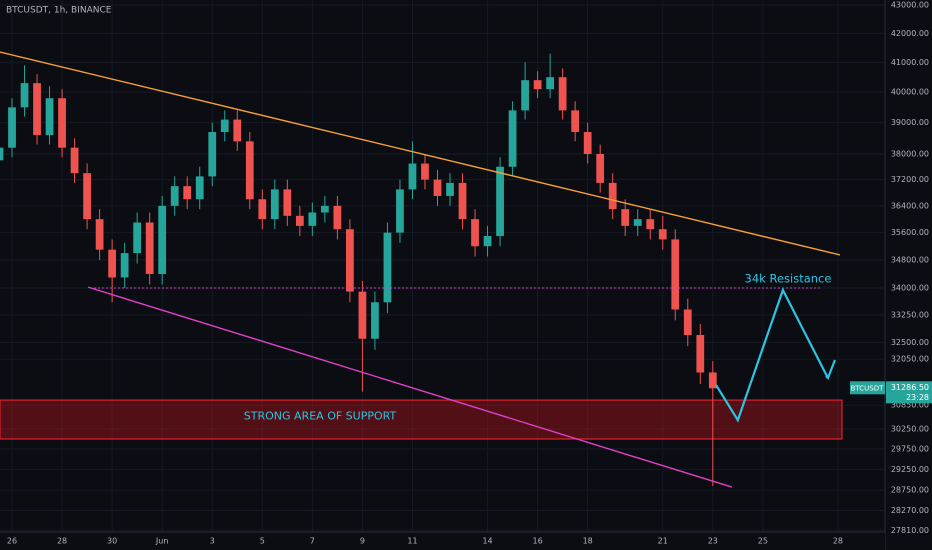 This screenshot has width=932, height=550. What do you see at coordinates (910, 469) in the screenshot?
I see `y-tick-label: 29250.00` at bounding box center [910, 469].